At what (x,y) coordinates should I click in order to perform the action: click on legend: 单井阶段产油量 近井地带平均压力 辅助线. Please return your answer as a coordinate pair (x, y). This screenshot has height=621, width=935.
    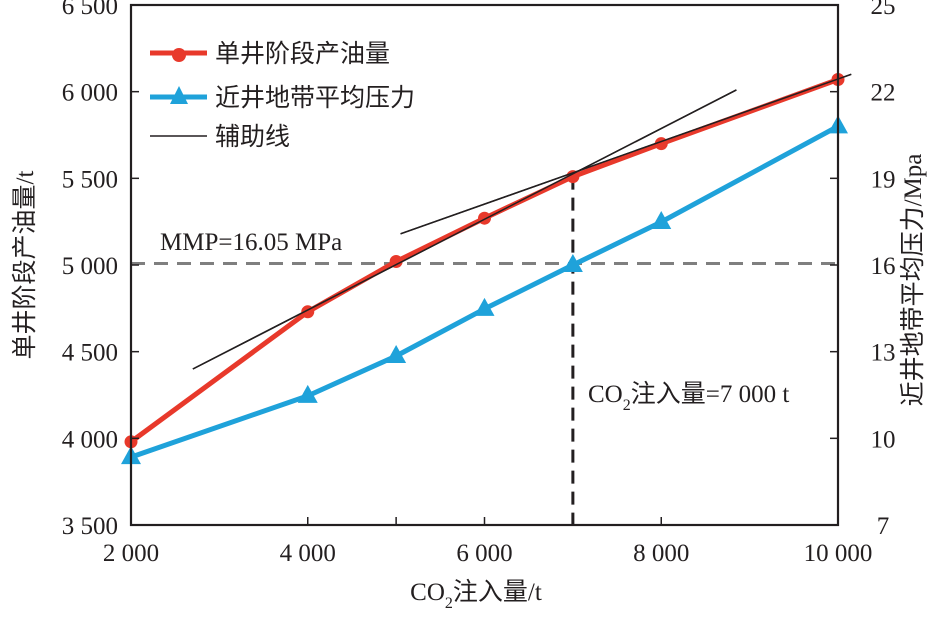
    Looking at the image, I should click on (282, 95).